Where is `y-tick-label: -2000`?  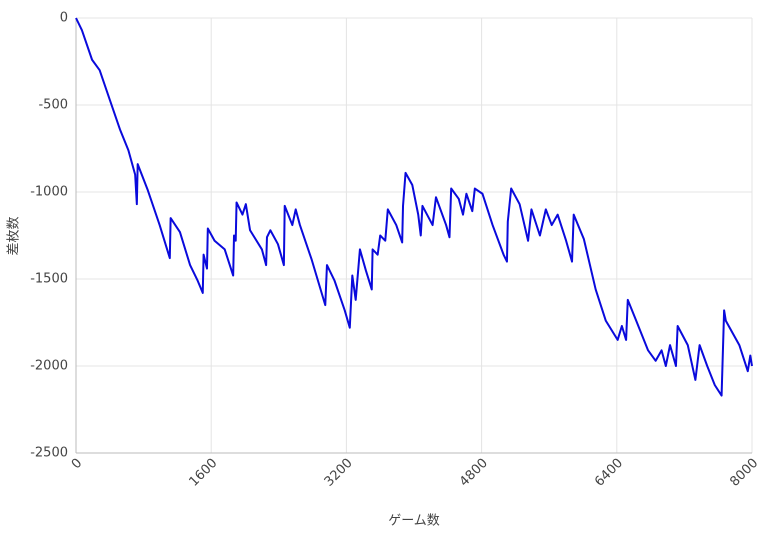 y-tick-label: -2000 is located at coordinates (49, 366).